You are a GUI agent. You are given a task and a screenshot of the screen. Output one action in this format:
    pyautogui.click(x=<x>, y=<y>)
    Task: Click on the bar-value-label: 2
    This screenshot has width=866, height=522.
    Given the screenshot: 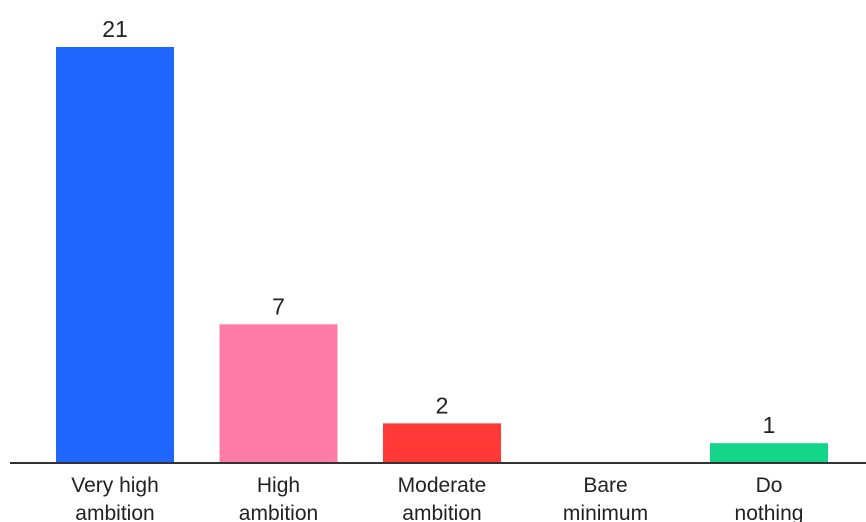 What is the action you would take?
    pyautogui.click(x=442, y=405)
    